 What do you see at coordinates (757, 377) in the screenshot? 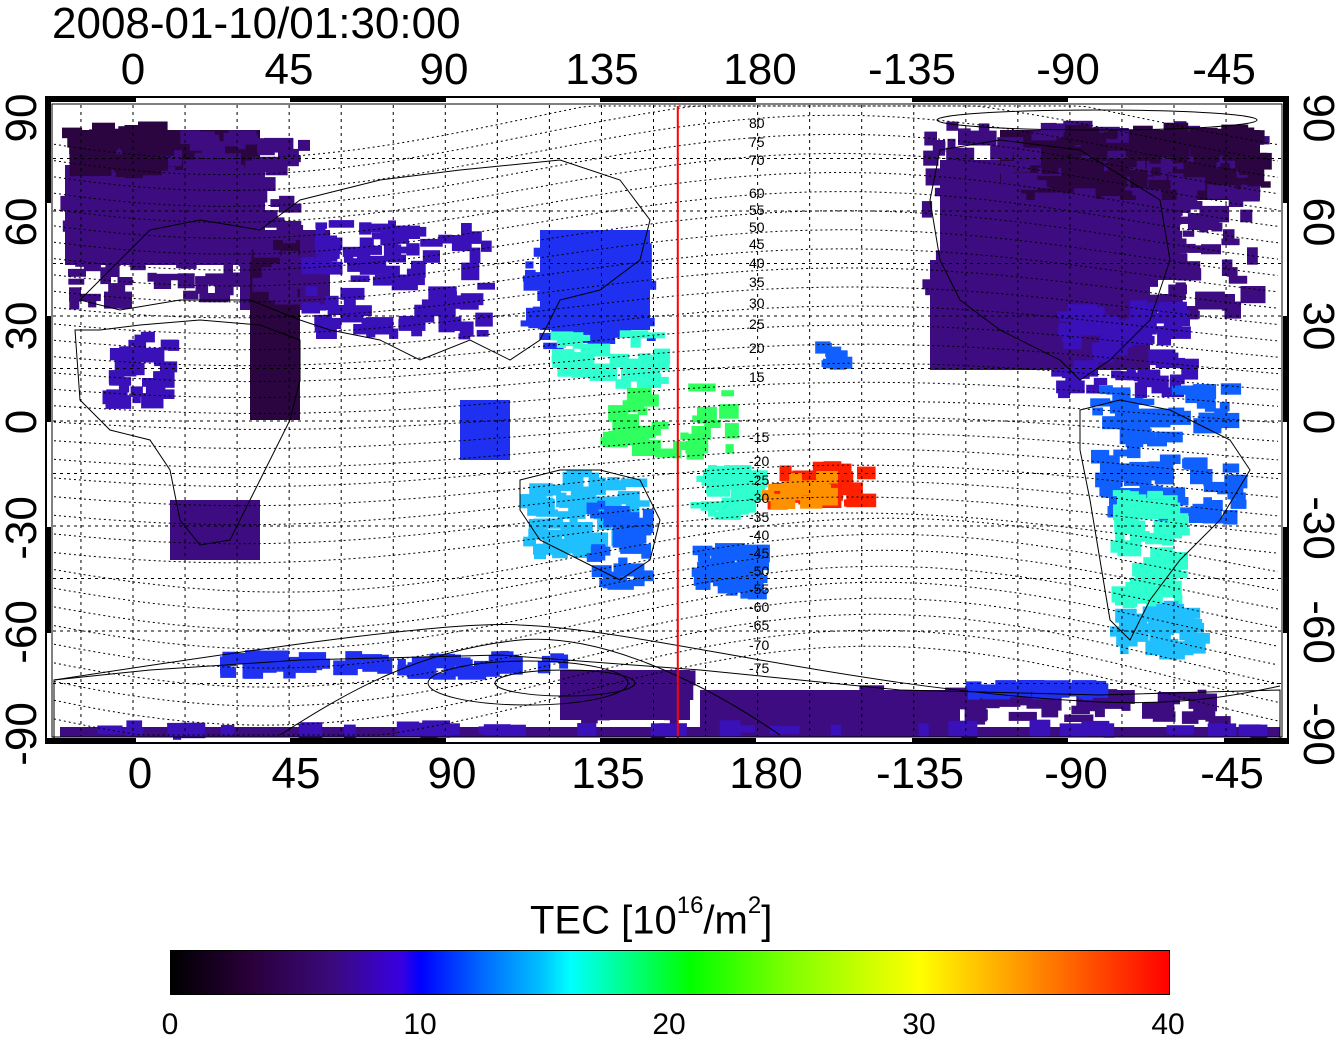
I see `contour-label: 15` at bounding box center [757, 377].